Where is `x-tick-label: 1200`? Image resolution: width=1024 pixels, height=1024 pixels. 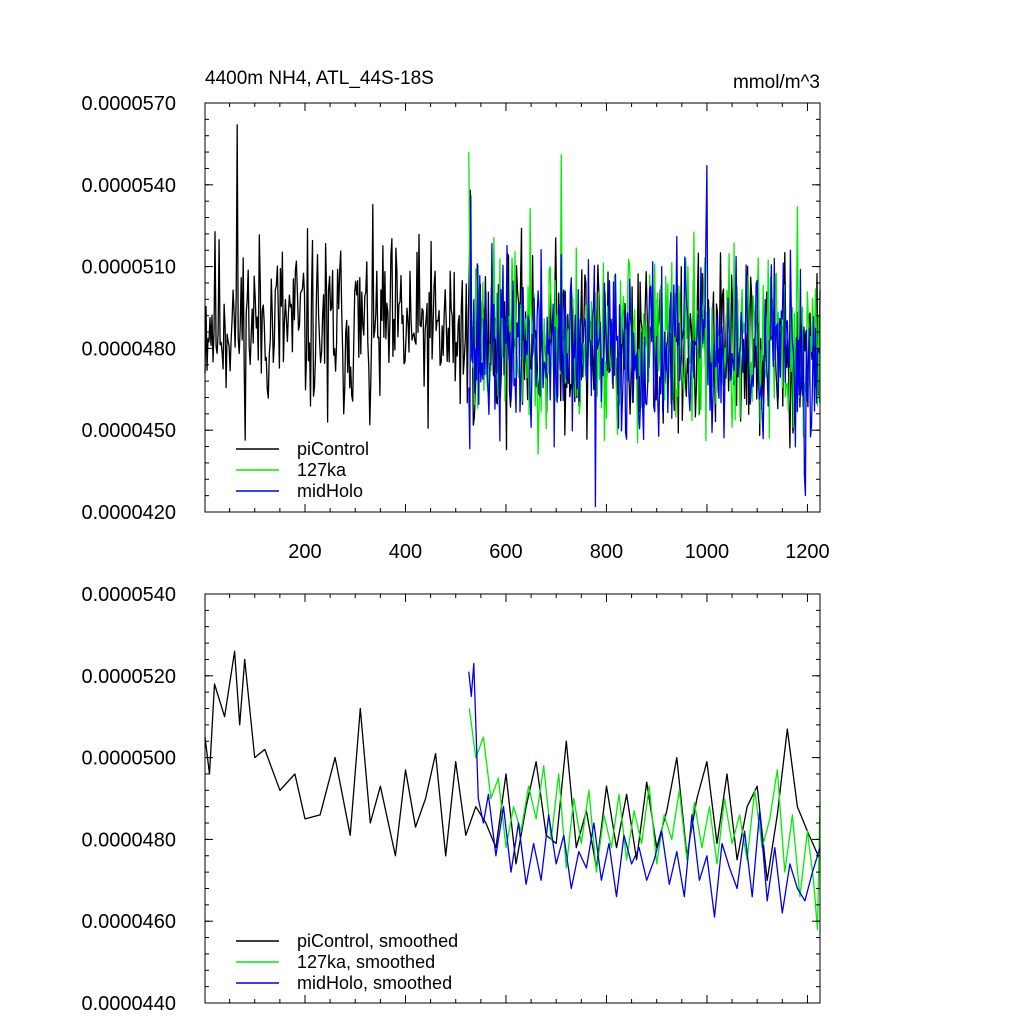 x-tick-label: 1200 is located at coordinates (807, 552).